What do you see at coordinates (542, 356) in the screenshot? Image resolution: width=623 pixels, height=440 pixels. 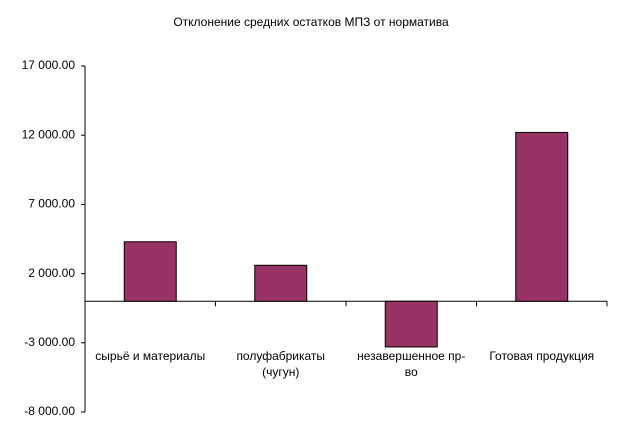 I see `x-tick-label: Готовая продукция` at bounding box center [542, 356].